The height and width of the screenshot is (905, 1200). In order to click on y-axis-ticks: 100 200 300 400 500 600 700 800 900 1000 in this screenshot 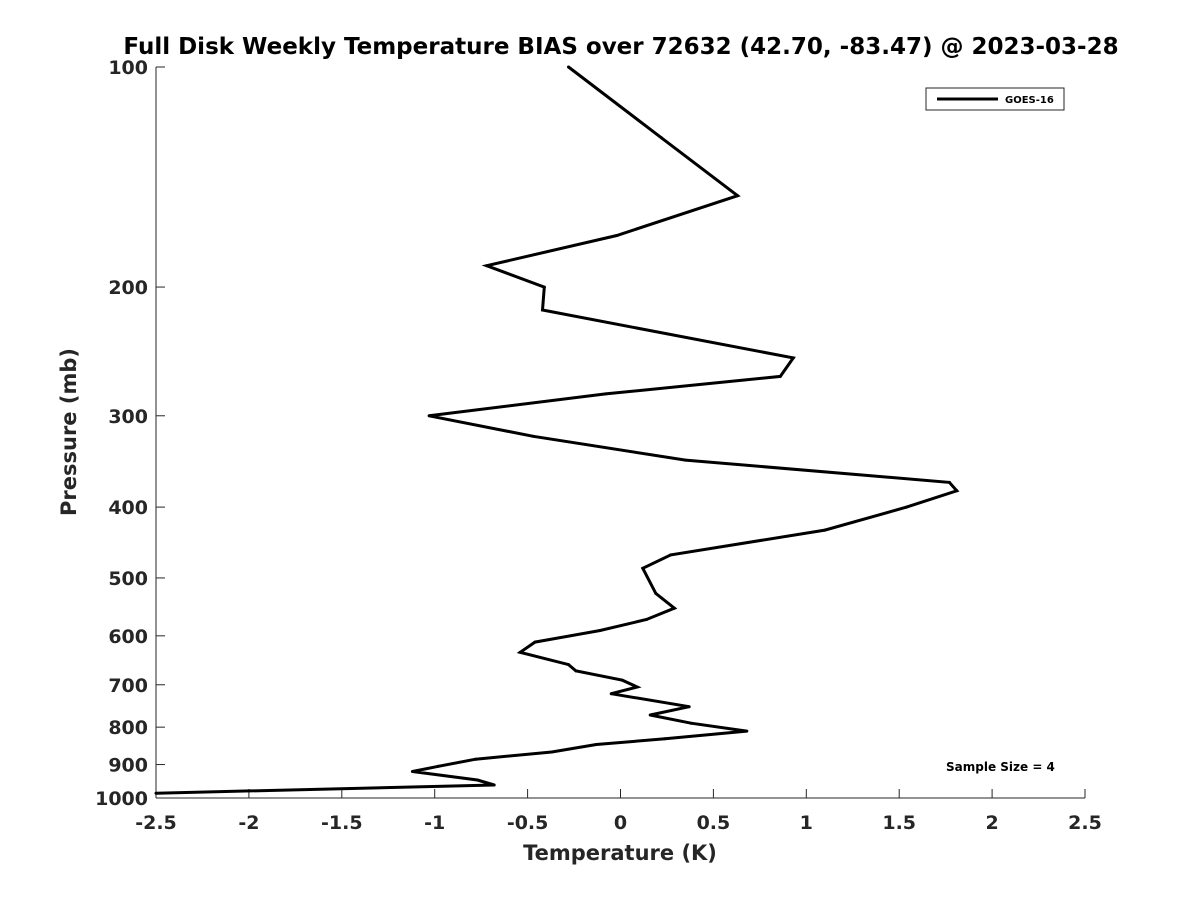, I will do `click(130, 433)`.